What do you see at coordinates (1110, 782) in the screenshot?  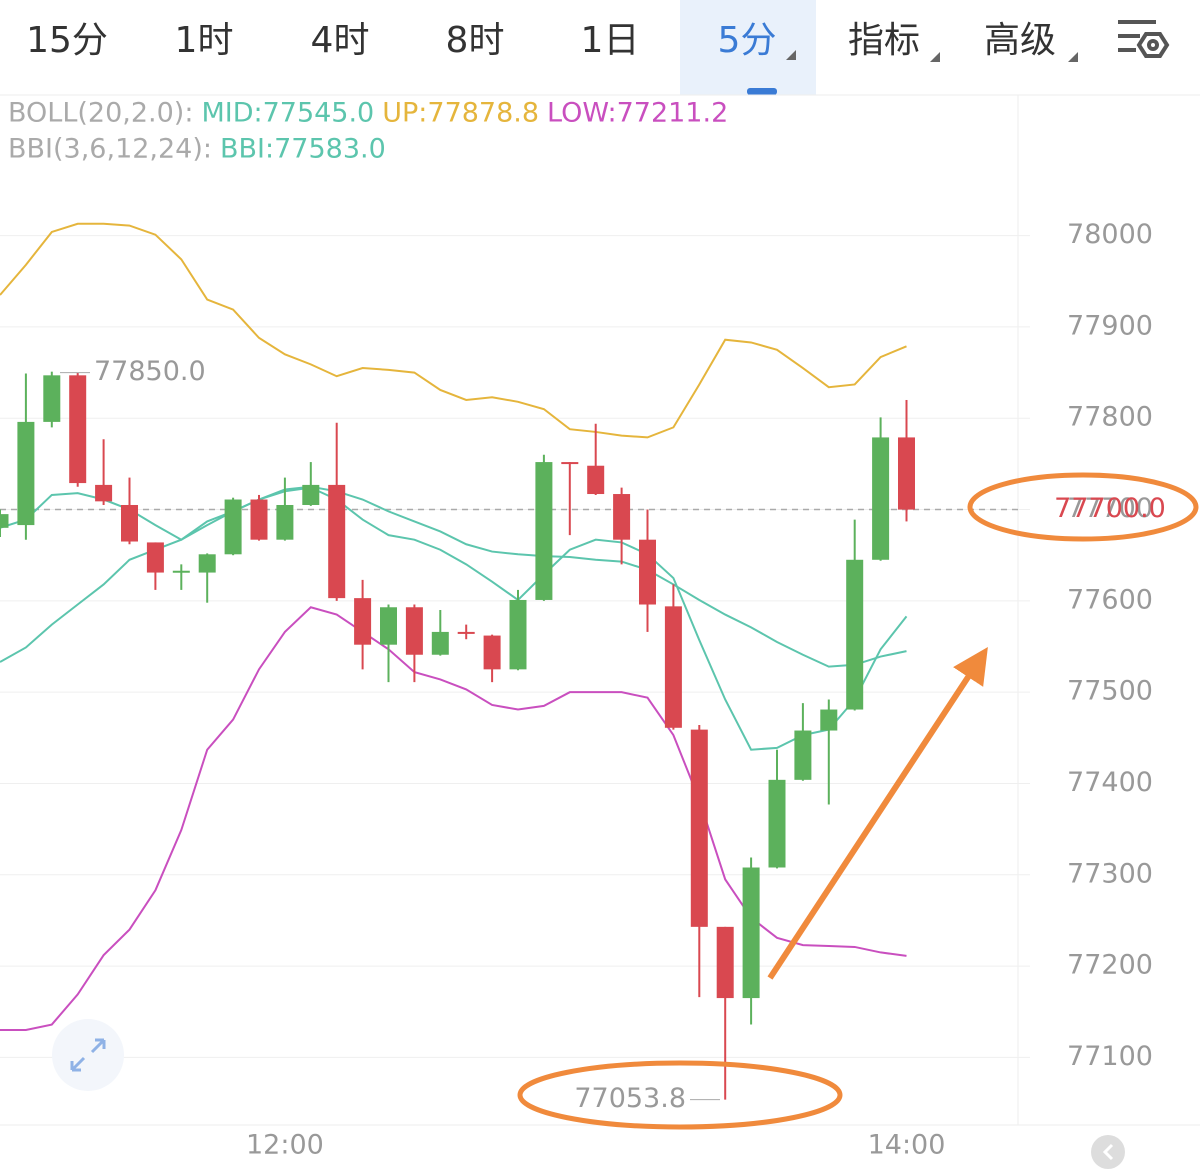 I see `y-tick-label: 77400` at bounding box center [1110, 782].